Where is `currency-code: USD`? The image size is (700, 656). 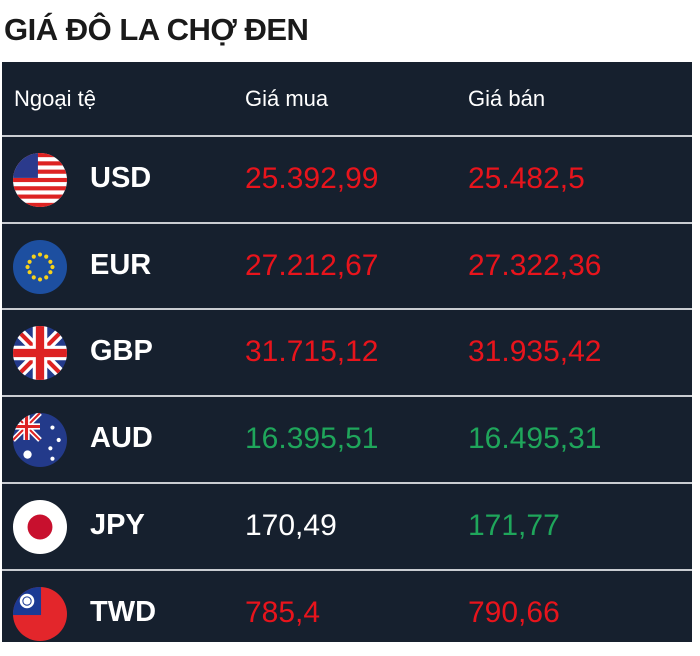 currency-code: USD is located at coordinates (121, 178).